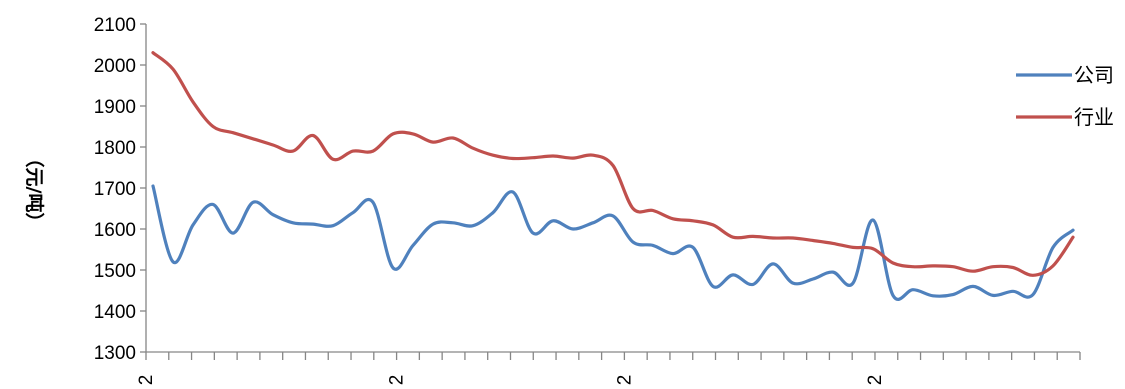 The height and width of the screenshot is (389, 1125). I want to click on y-axis-ticks: 1300 1400 1500 1600 1700 1800 1900 2000 2100, so click(120, 189).